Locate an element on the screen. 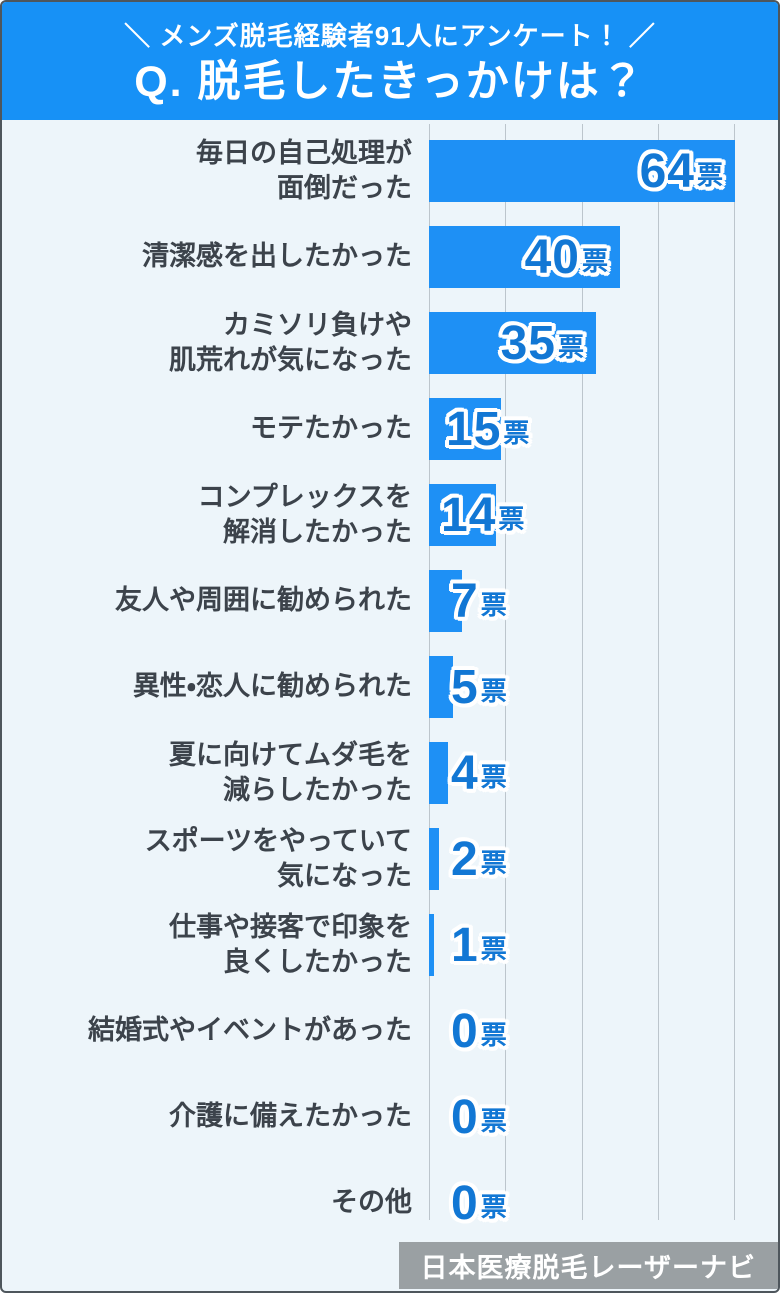 Image resolution: width=780 pixels, height=1293 pixels. value-label: 64 票 is located at coordinates (681, 171).